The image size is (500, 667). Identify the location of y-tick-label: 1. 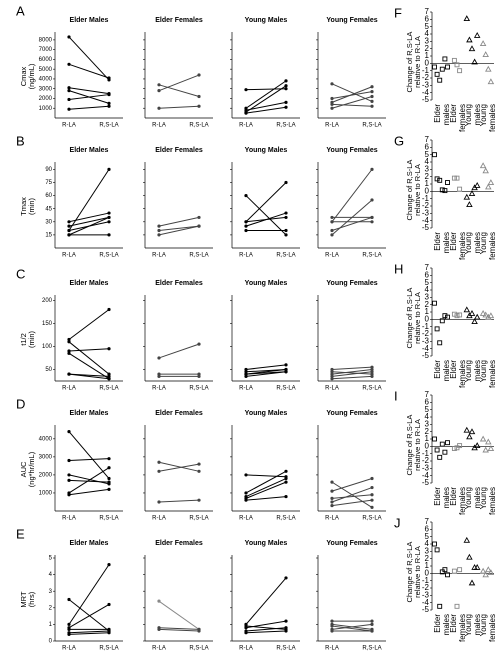
(427, 565).